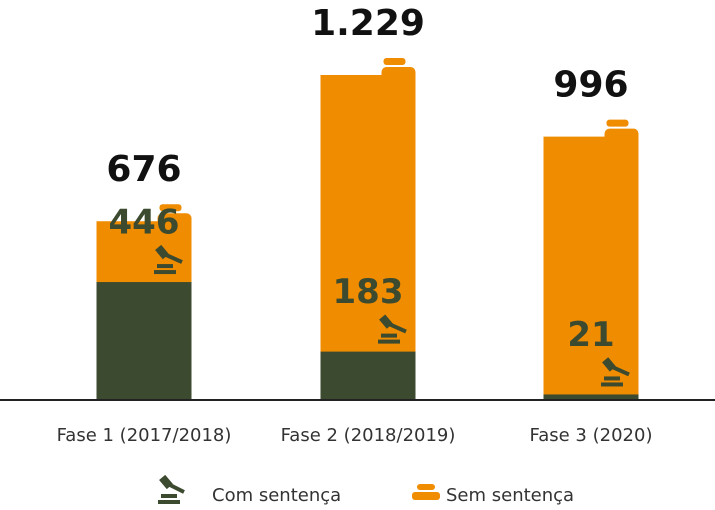 The image size is (715, 510). I want to click on legend-icon-gavel, so click(171, 489).